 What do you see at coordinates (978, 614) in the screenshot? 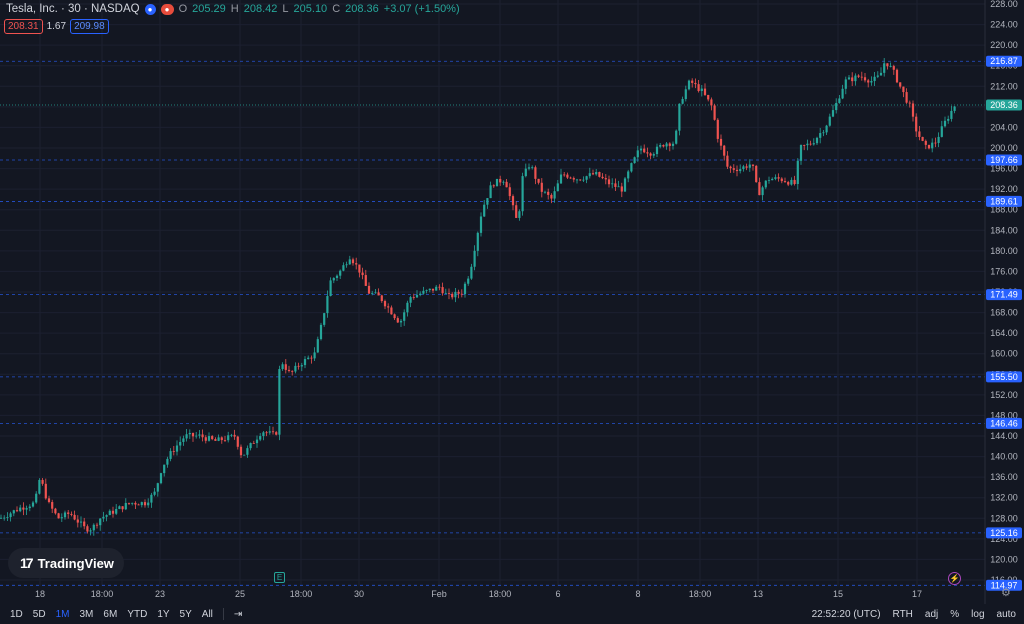
I see `log-toggle: log` at bounding box center [978, 614].